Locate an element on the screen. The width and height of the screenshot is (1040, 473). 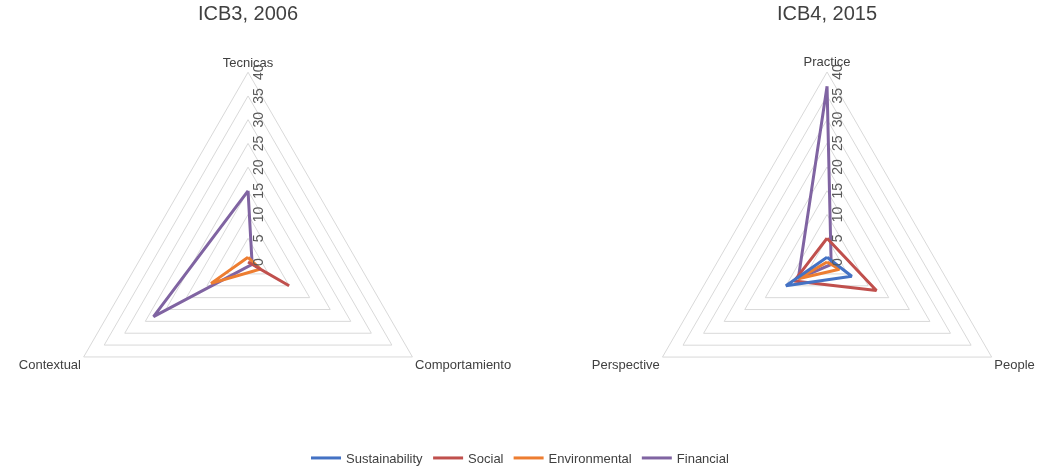
chart-title: ICB3, 2006 is located at coordinates (248, 13).